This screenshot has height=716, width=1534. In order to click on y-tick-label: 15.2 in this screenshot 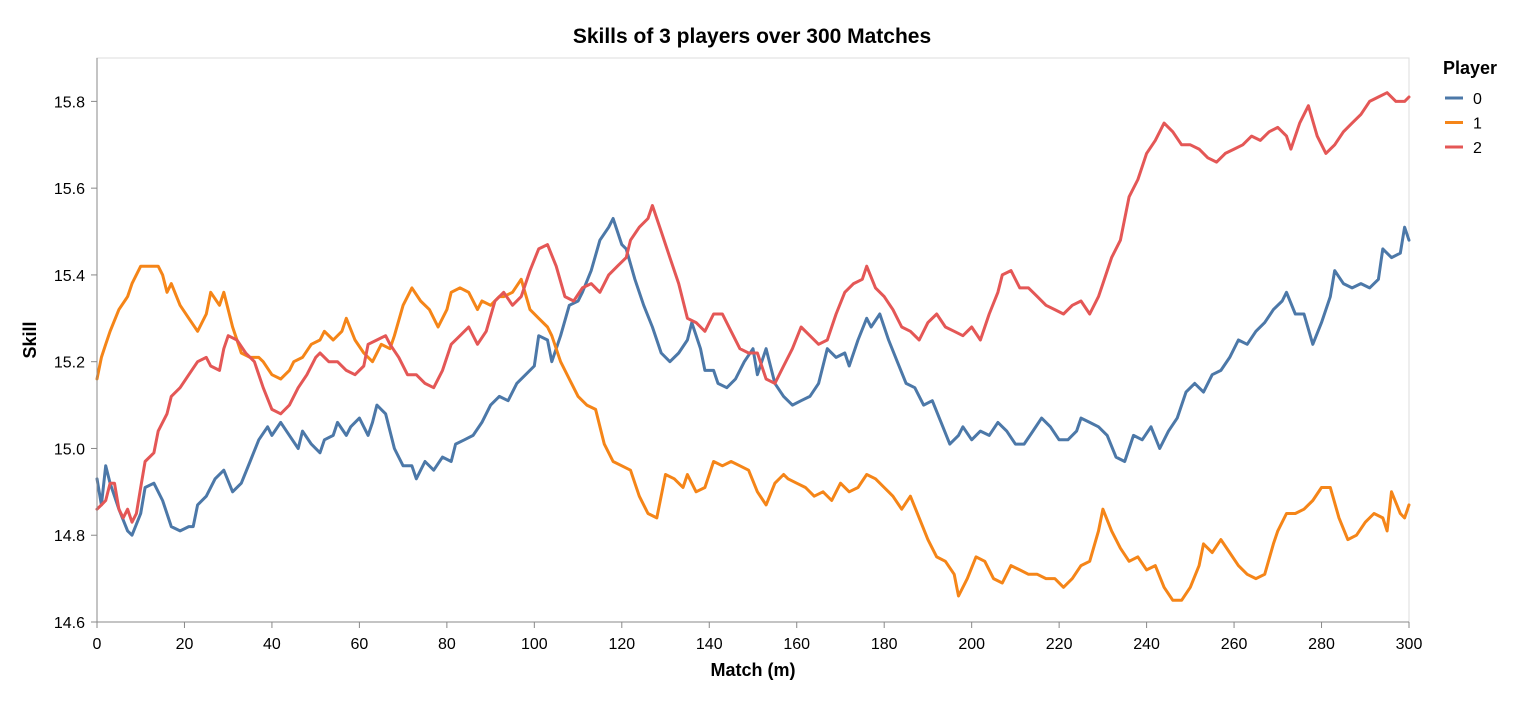, I will do `click(69, 363)`.